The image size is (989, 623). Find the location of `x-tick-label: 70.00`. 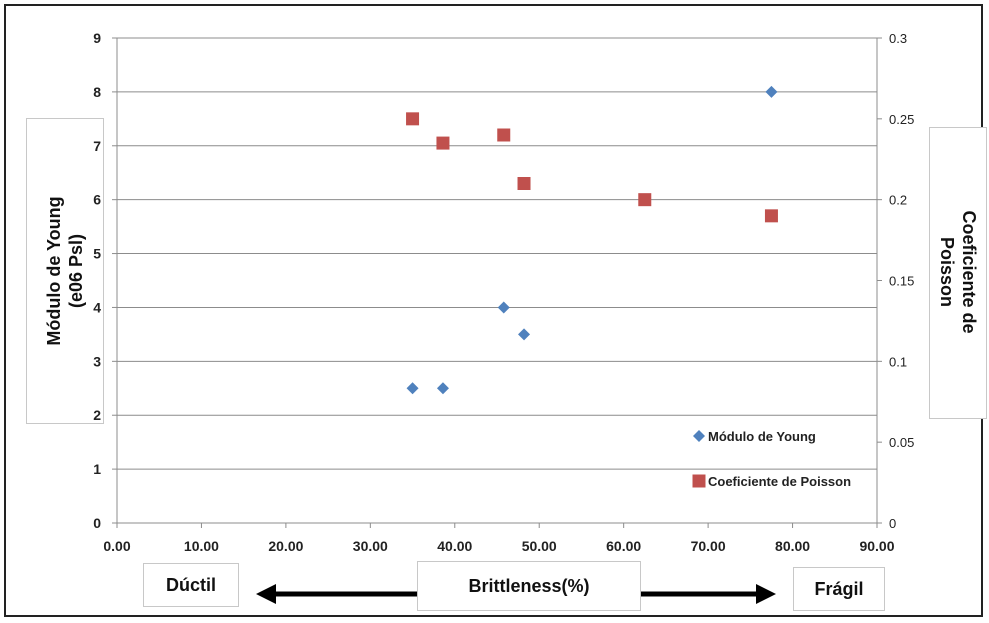

x-tick-label: 70.00 is located at coordinates (708, 546).